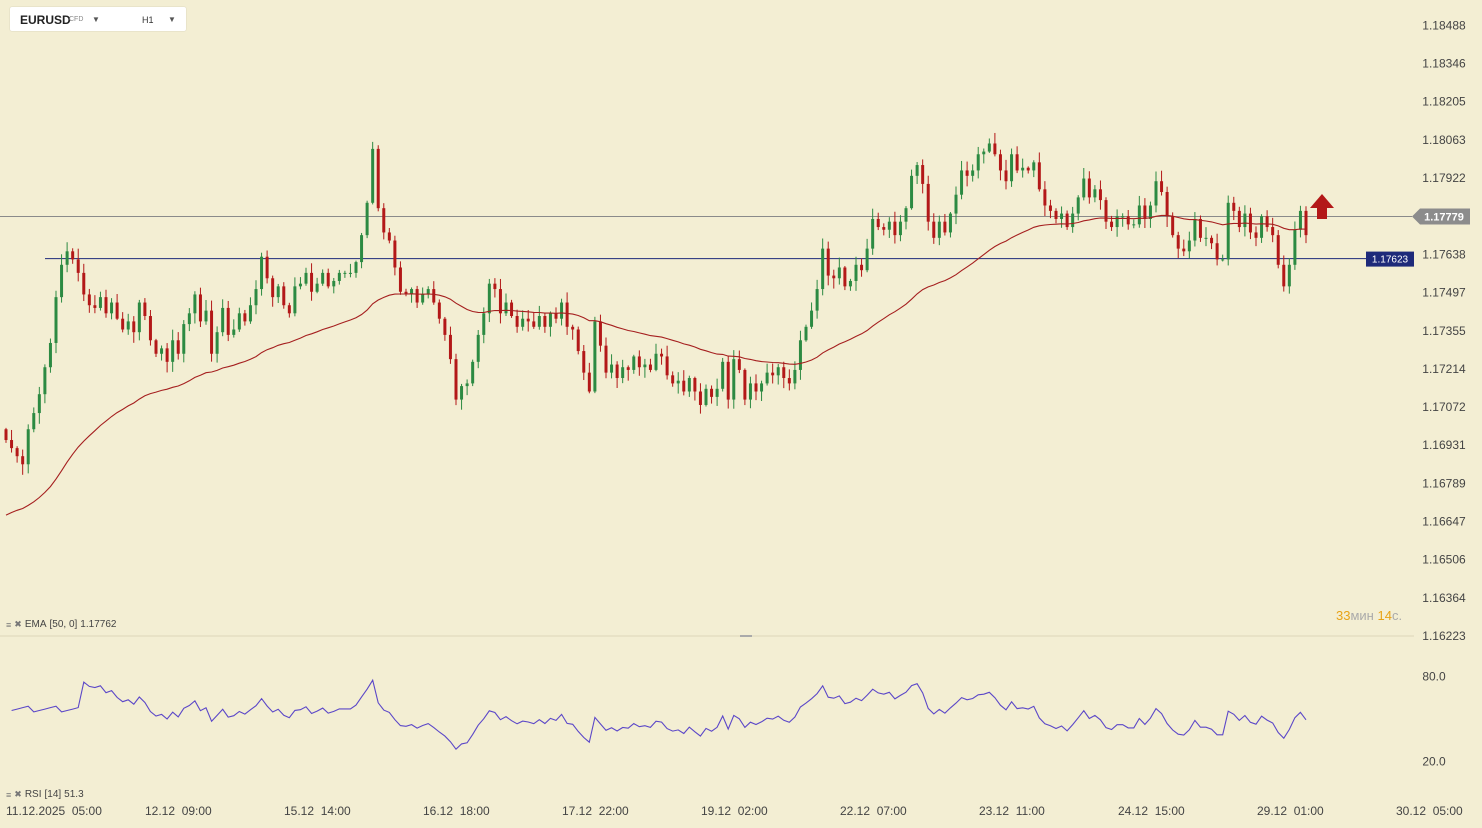  What do you see at coordinates (148, 20) in the screenshot?
I see `timeframe-select: H1` at bounding box center [148, 20].